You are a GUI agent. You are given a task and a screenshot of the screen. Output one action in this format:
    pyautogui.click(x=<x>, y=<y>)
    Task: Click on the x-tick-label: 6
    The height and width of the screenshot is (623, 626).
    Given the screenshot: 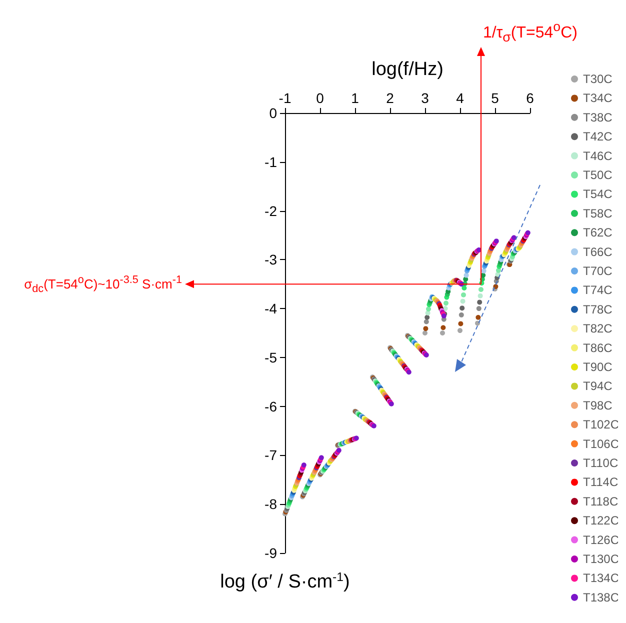 What is the action you would take?
    pyautogui.click(x=530, y=98)
    